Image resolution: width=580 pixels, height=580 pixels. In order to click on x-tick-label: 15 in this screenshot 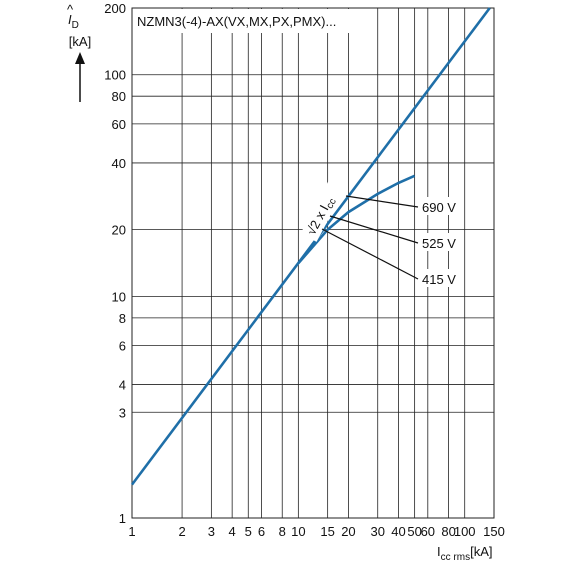, I will do `click(327, 531)`.